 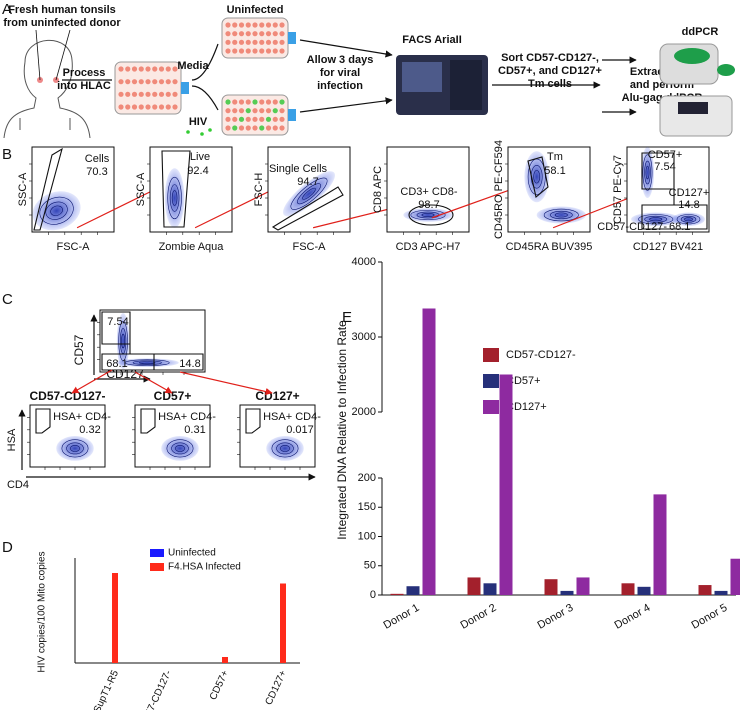 I want to click on x-tick-label: CD57-CD127-, so click(x=155, y=689).